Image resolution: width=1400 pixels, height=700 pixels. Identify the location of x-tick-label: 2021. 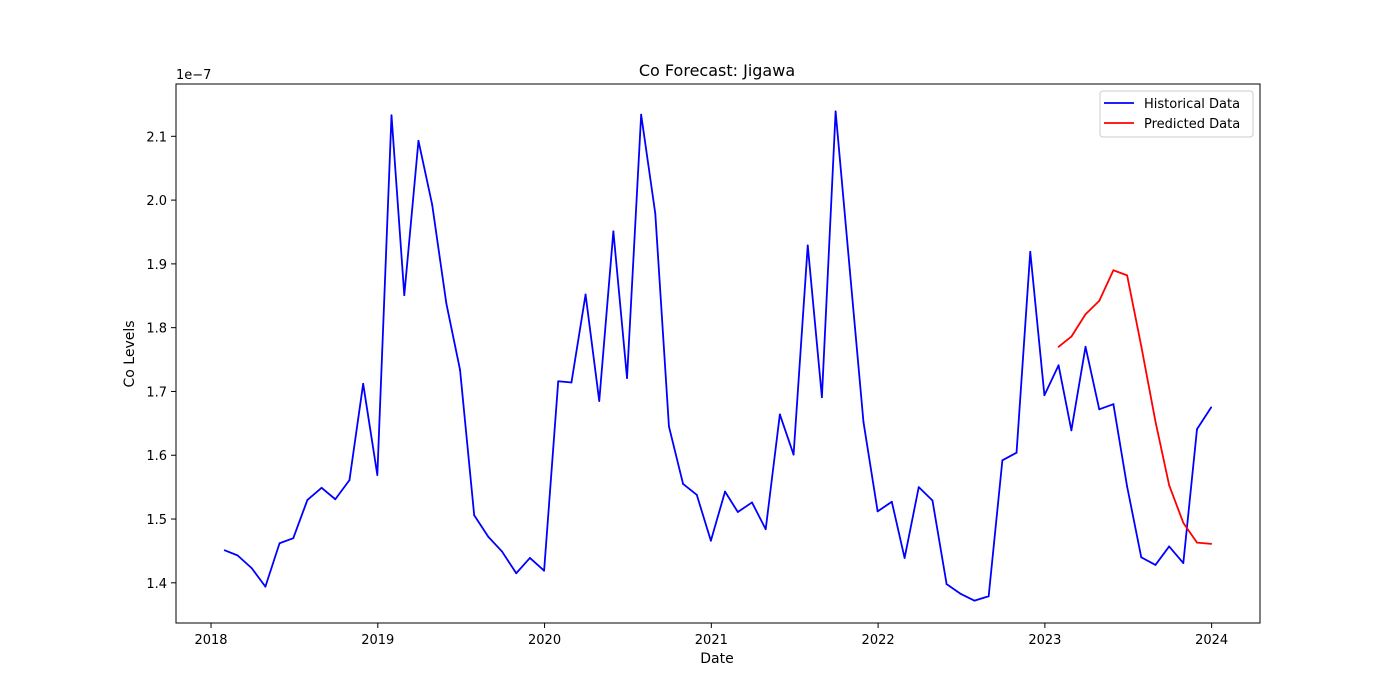
(711, 640).